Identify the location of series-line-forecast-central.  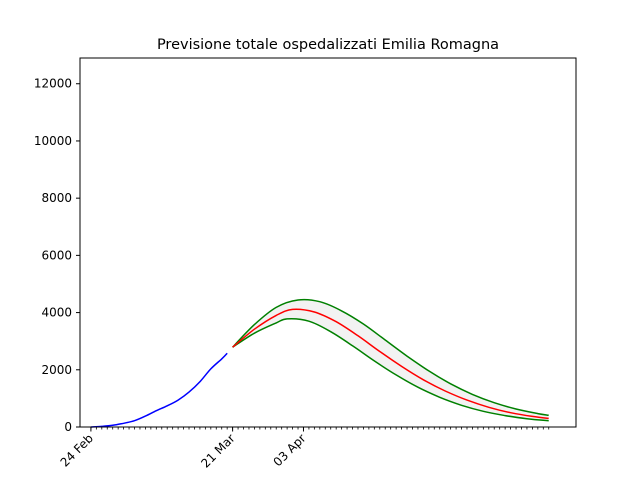
(390, 364).